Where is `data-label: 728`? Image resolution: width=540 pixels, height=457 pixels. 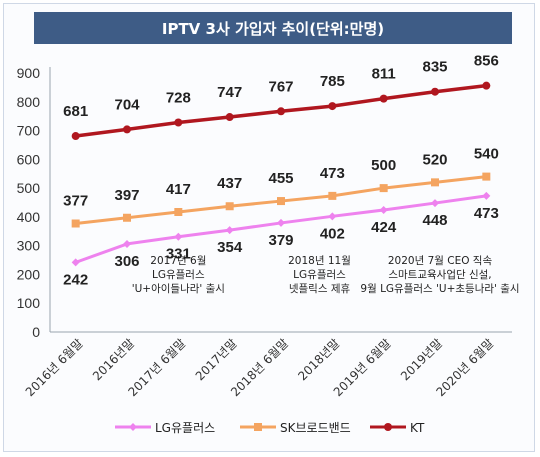
data-label: 728 is located at coordinates (178, 97).